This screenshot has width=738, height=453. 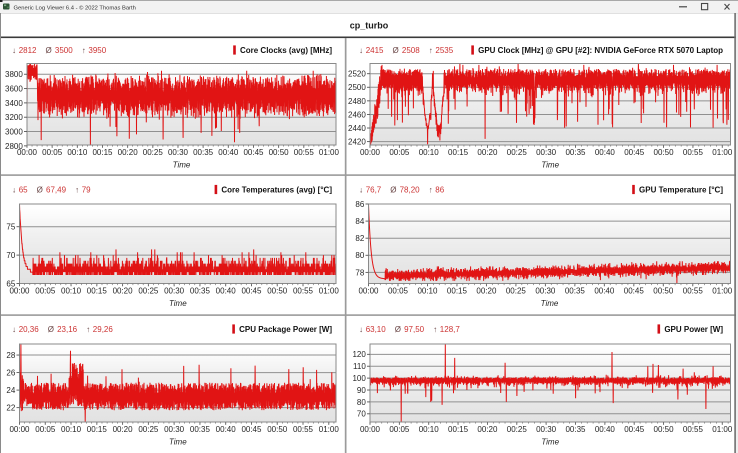 What do you see at coordinates (359, 354) in the screenshot?
I see `svg-text: 120` at bounding box center [359, 354].